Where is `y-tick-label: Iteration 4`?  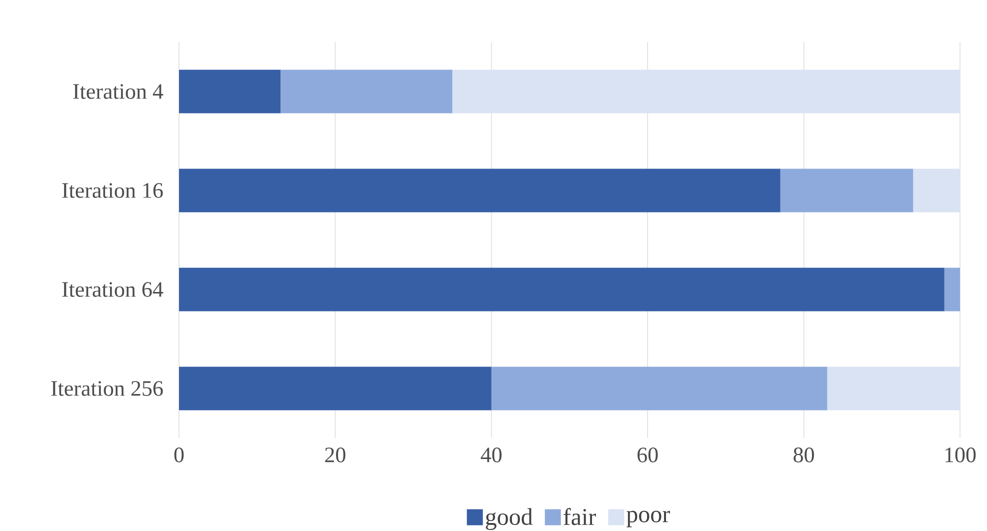
y-tick-label: Iteration 4 is located at coordinates (118, 91).